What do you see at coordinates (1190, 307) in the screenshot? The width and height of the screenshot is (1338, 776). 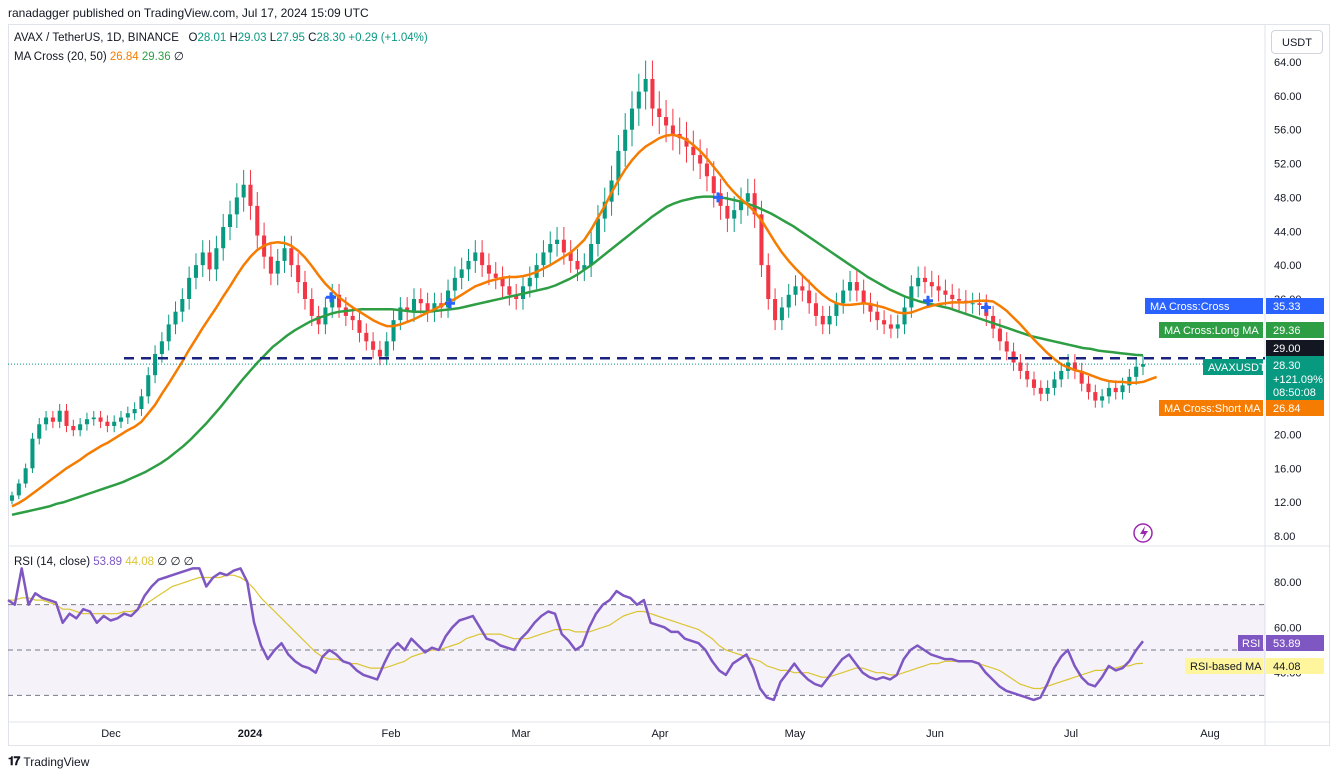 I see `cross-label-name: MA Cross:Cross` at bounding box center [1190, 307].